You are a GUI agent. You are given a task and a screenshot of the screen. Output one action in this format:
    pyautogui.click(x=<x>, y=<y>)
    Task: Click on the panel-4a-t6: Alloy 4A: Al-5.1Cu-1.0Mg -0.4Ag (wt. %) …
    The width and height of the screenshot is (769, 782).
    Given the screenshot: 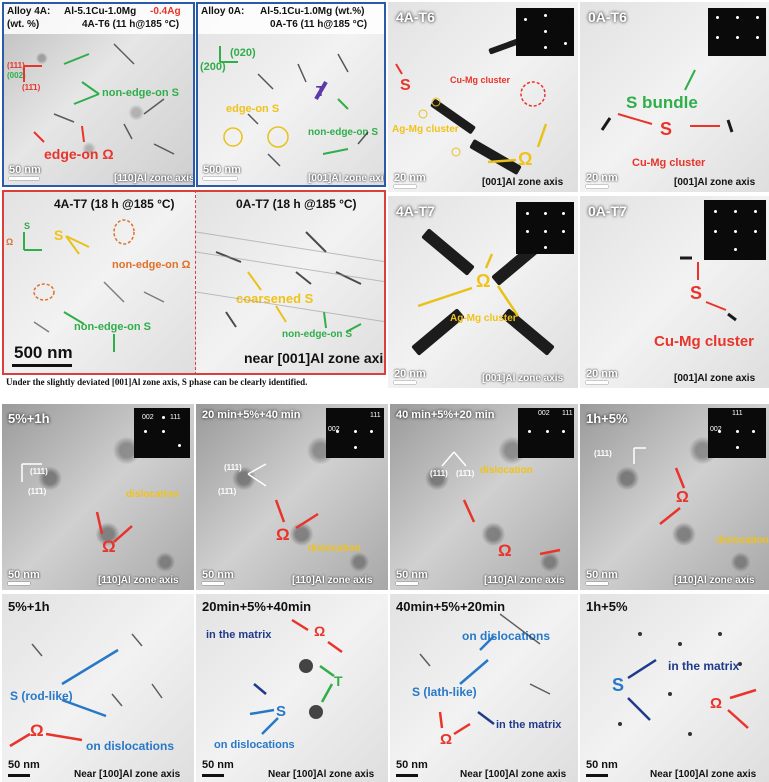 What is the action you would take?
    pyautogui.click(x=98, y=94)
    